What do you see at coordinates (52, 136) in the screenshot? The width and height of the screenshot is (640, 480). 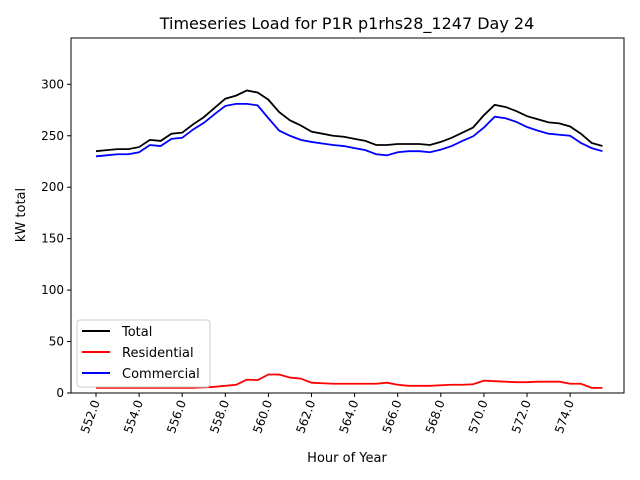 I see `y-tick-label: 250` at bounding box center [52, 136].